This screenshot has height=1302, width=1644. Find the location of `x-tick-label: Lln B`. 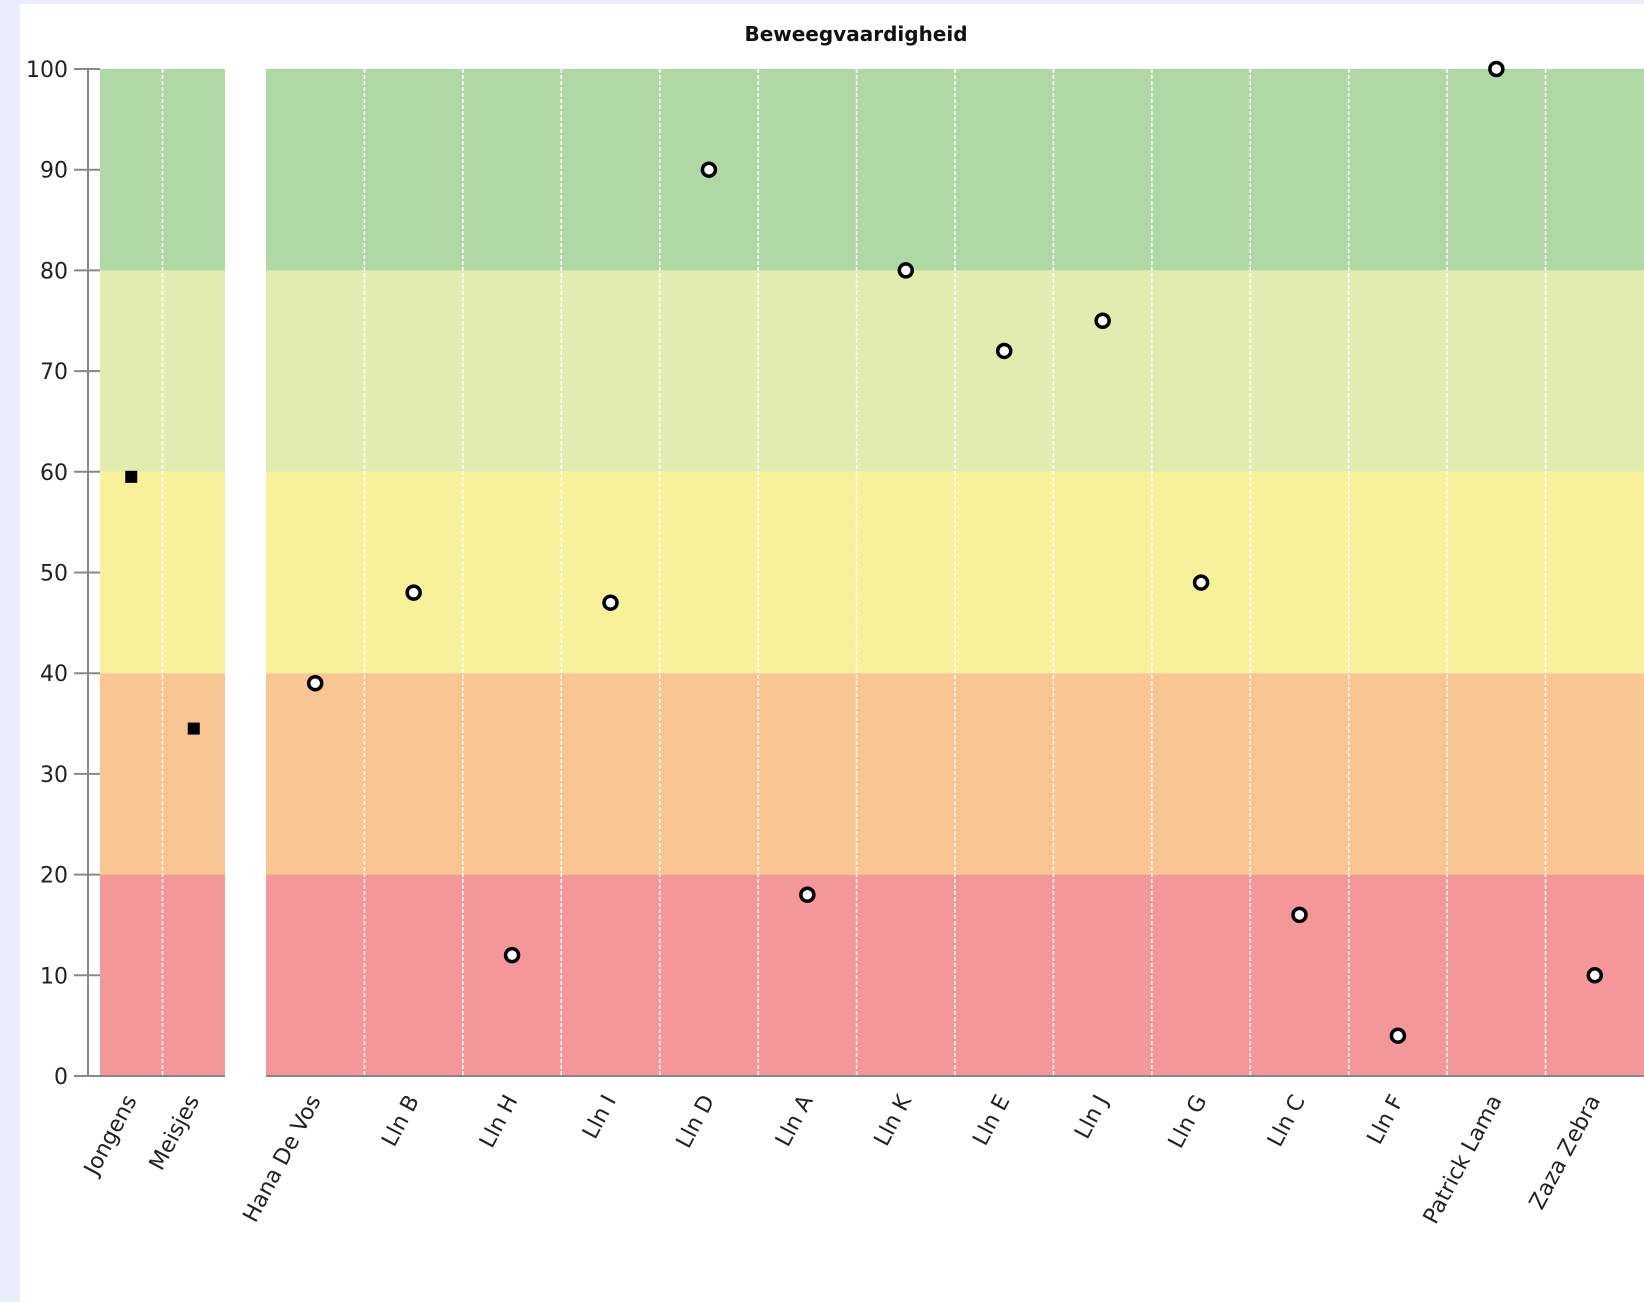

x-tick-label: Lln B is located at coordinates (401, 1121).